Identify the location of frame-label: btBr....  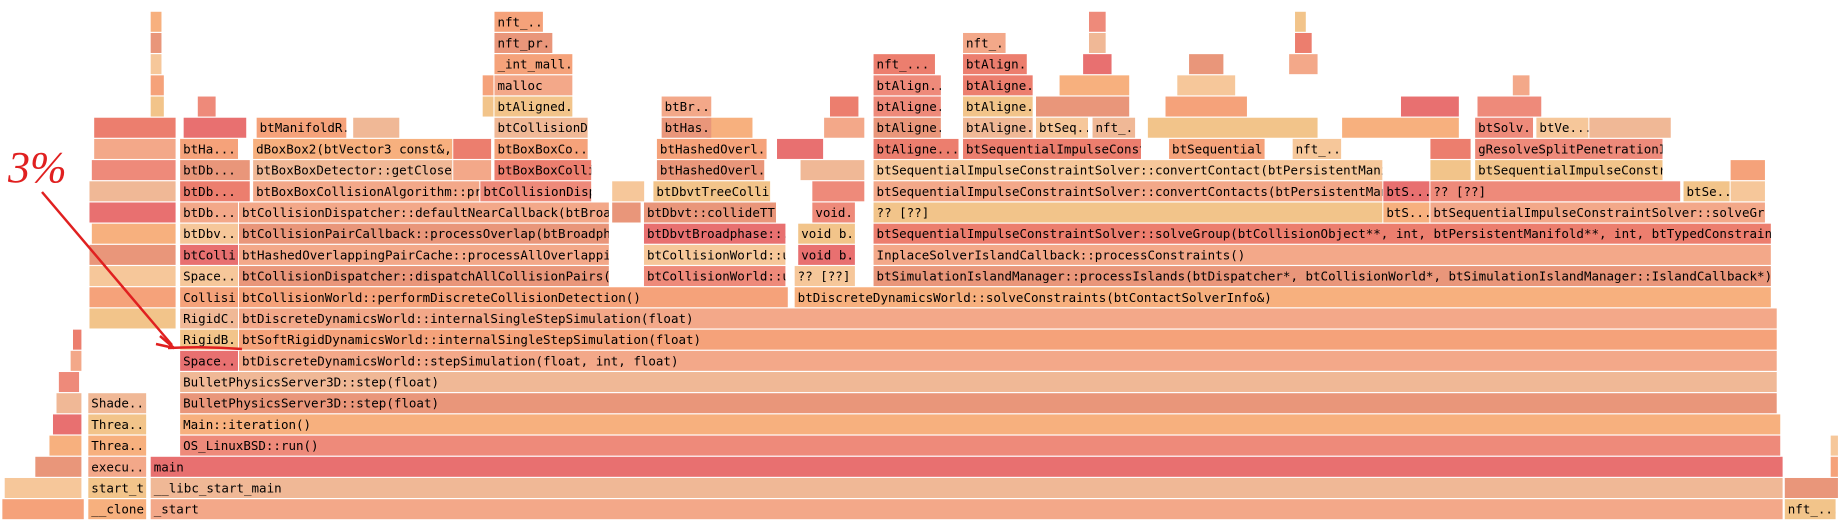
(691, 106).